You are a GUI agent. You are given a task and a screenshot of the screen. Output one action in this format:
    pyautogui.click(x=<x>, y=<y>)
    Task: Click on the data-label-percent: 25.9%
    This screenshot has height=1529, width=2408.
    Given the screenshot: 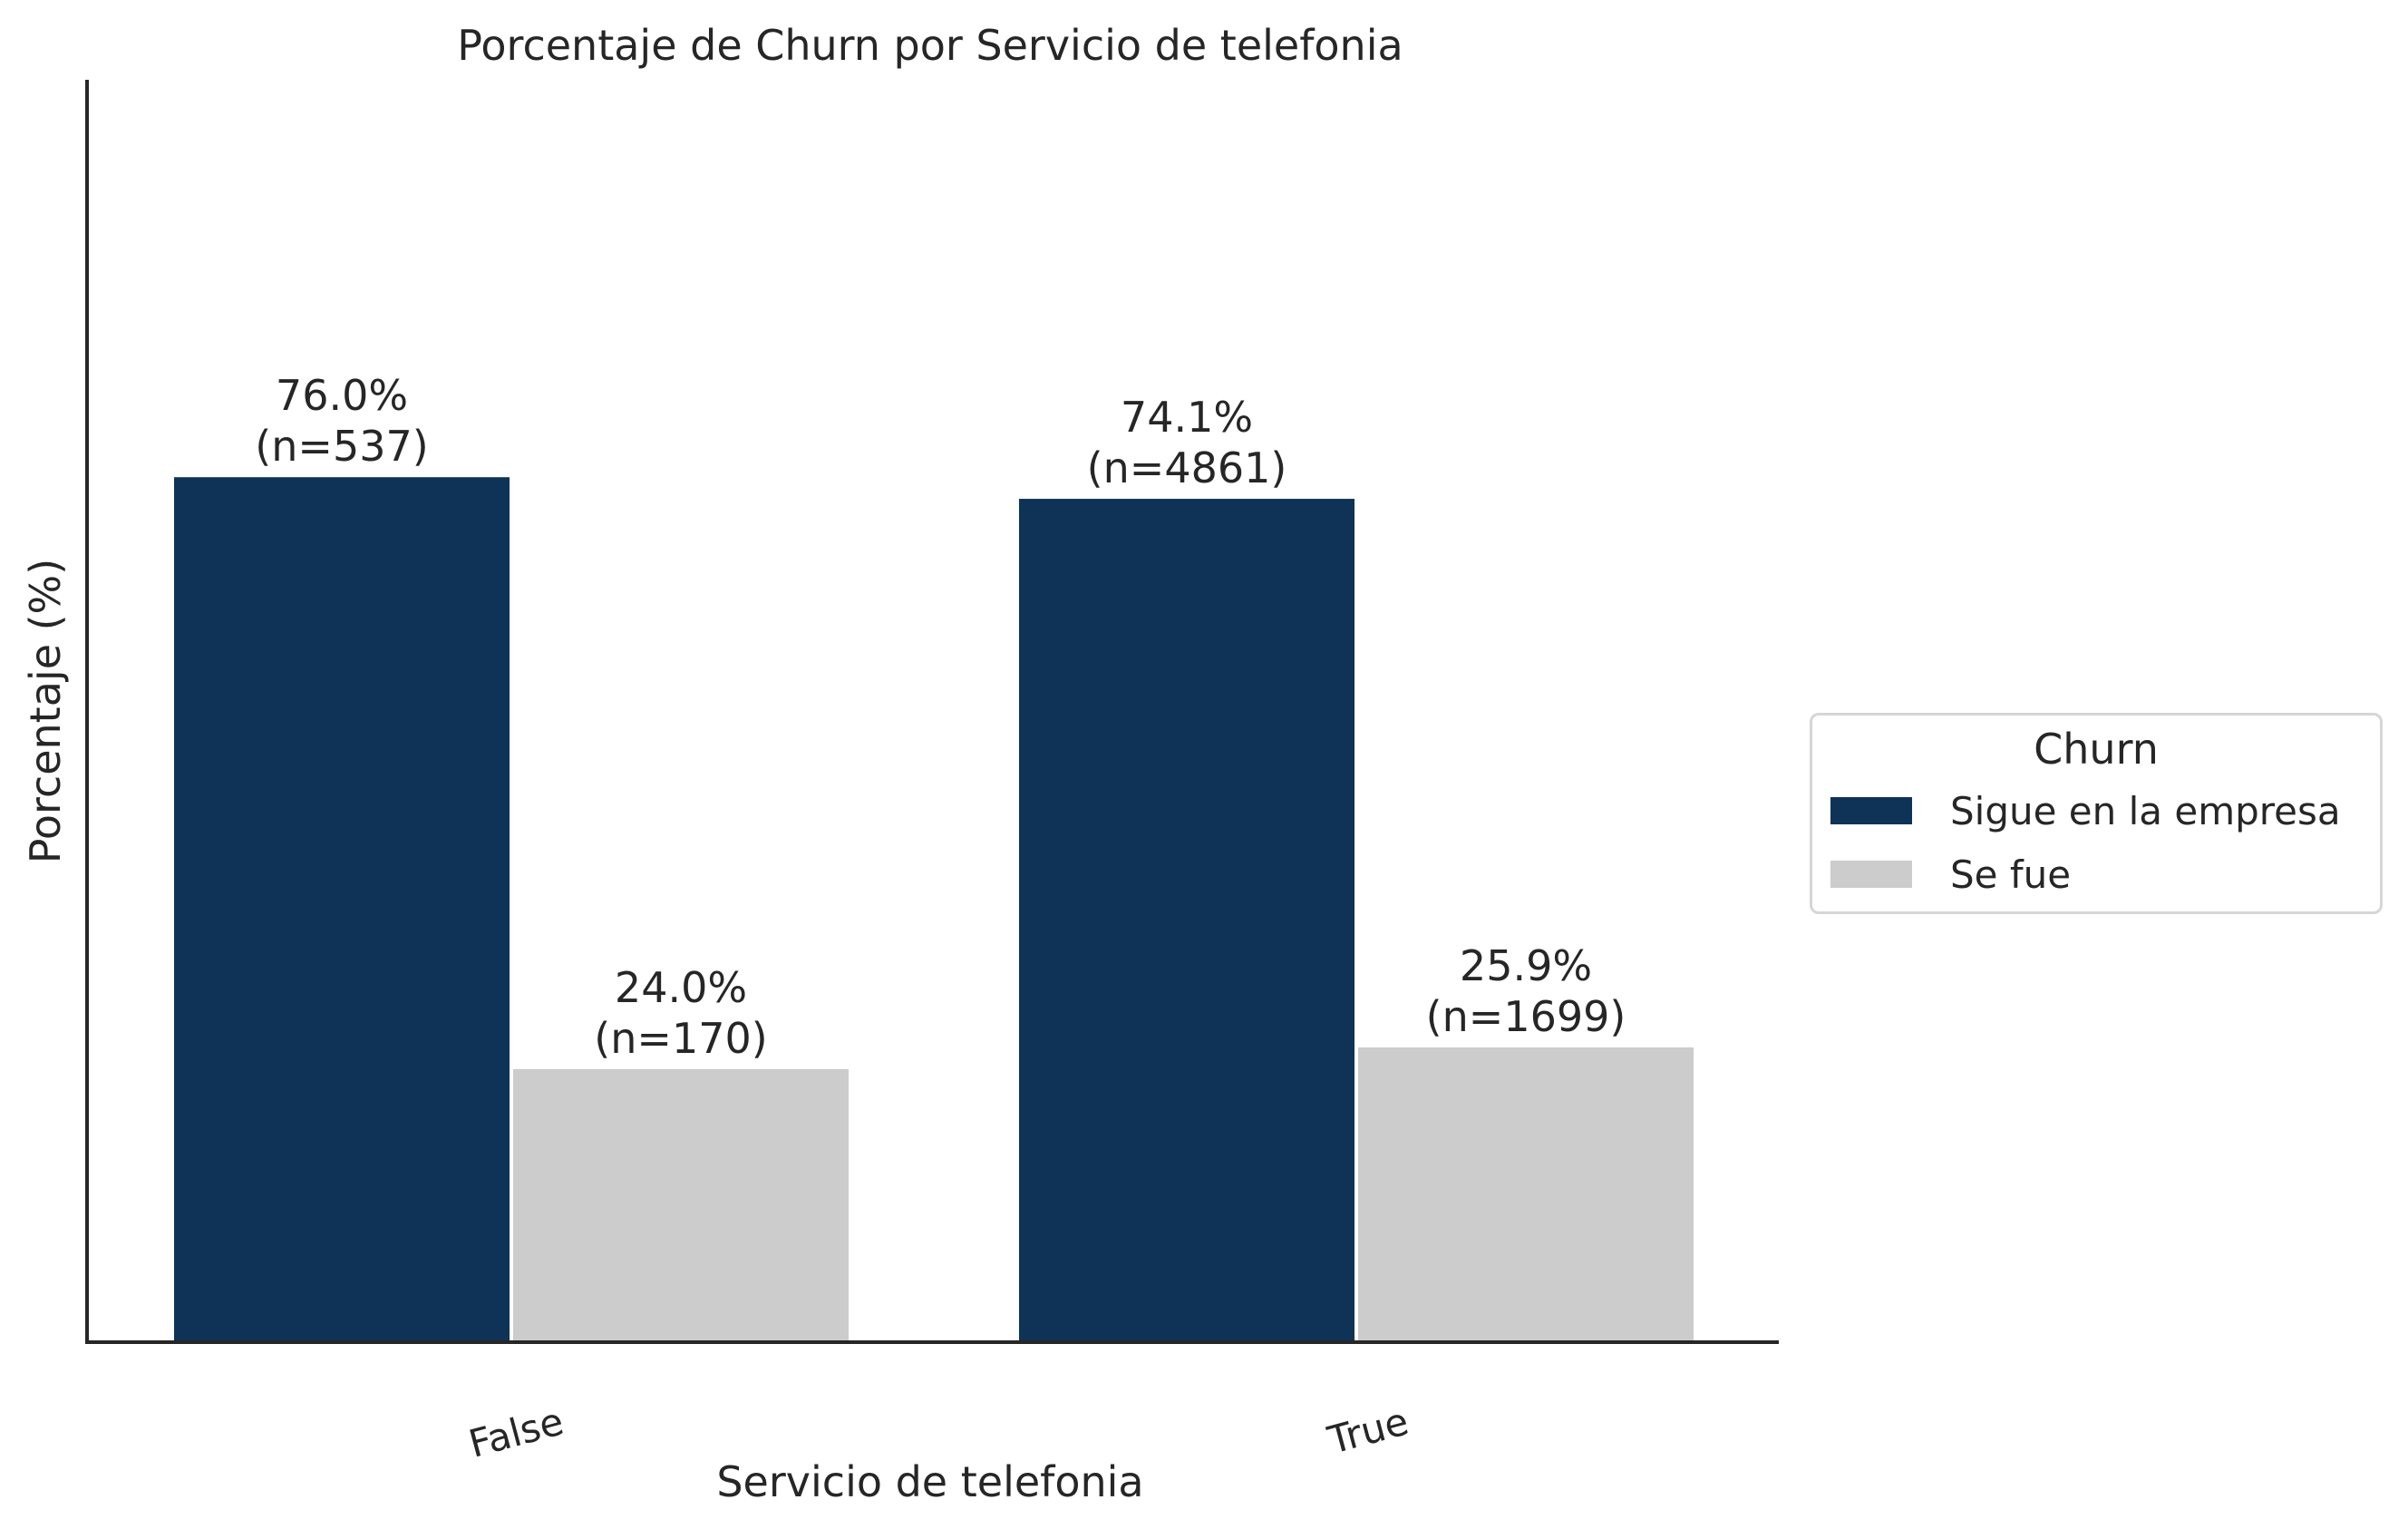 What is the action you would take?
    pyautogui.click(x=1526, y=966)
    